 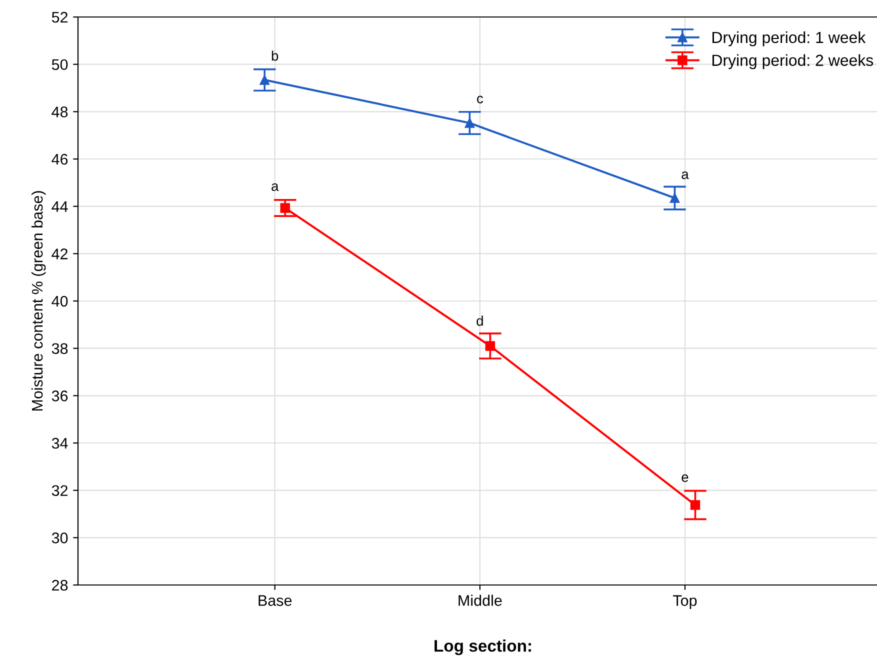 I want to click on y-tick-label: 46, so click(x=60, y=159).